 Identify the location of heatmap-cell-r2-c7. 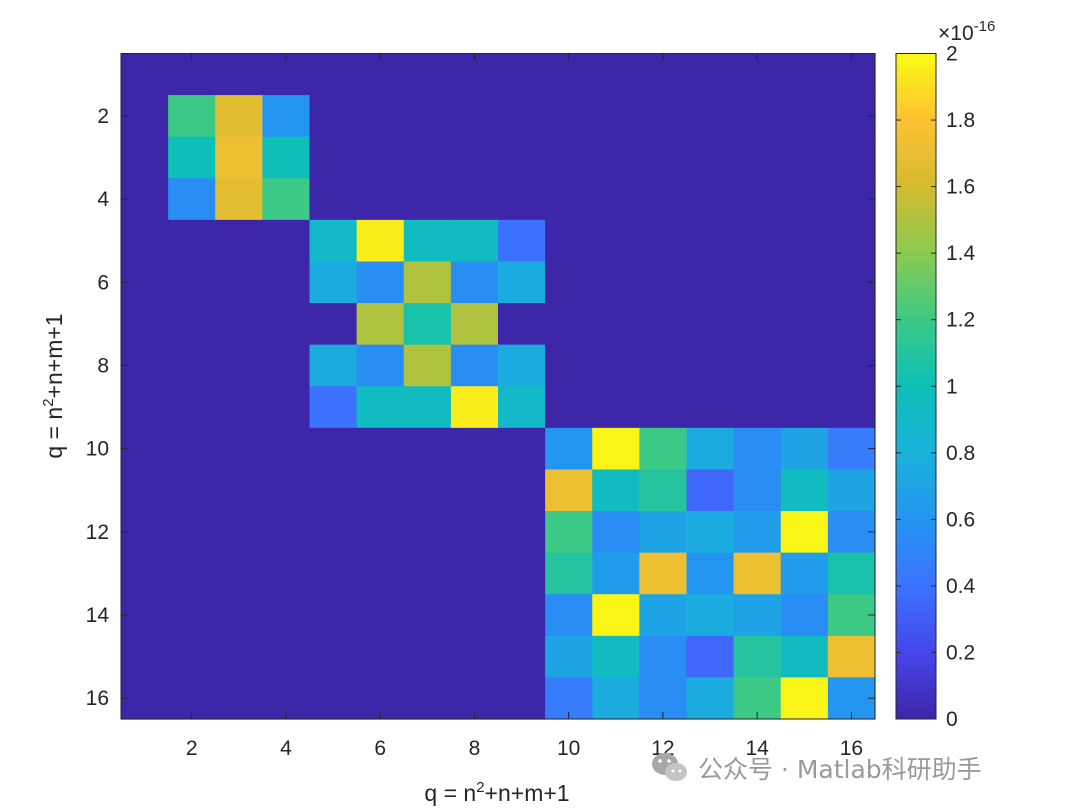
(427, 116).